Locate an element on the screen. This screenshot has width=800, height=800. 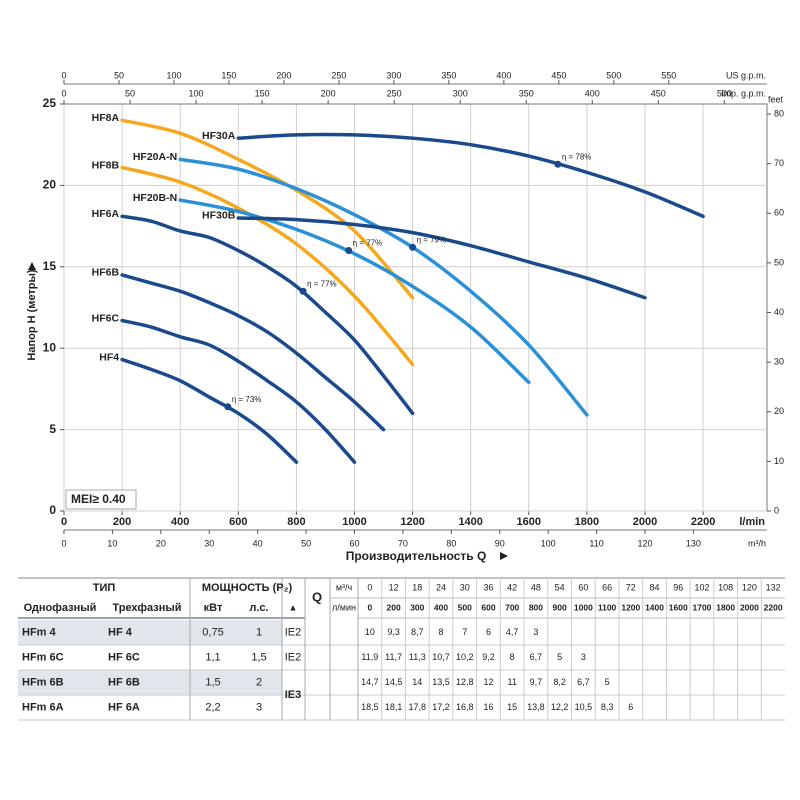
head-value: 8 is located at coordinates (512, 657).